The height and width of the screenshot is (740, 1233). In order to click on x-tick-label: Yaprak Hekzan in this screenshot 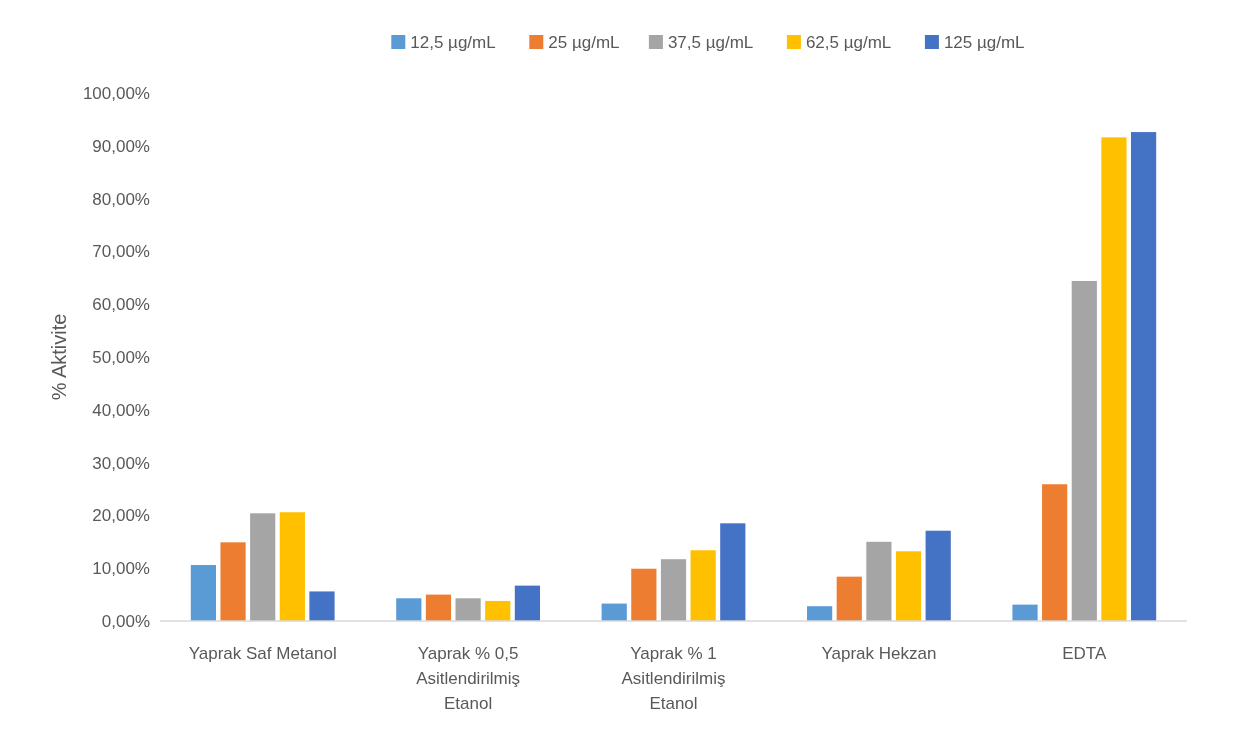, I will do `click(879, 653)`.